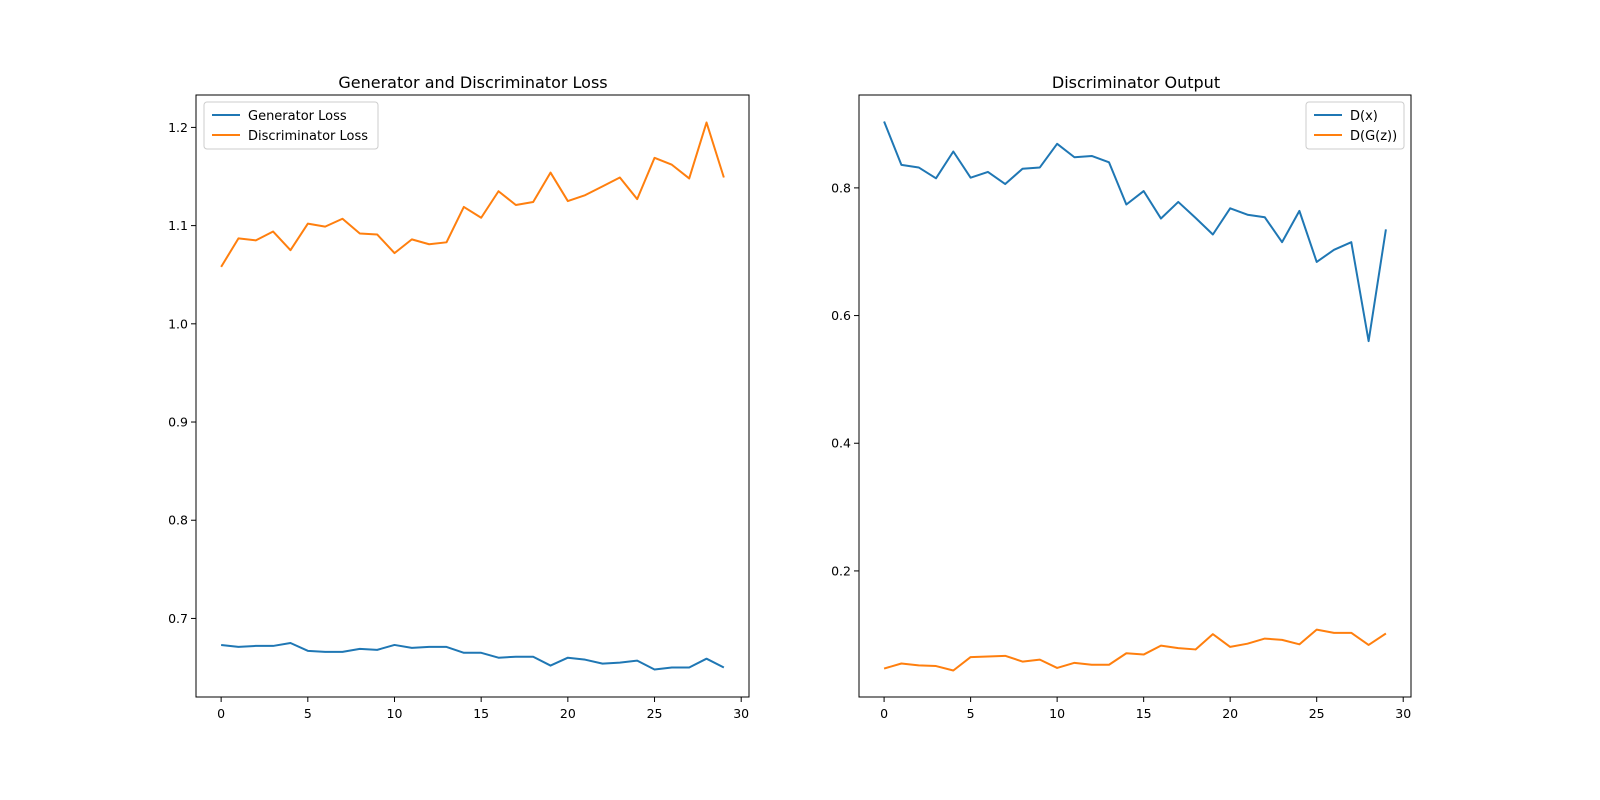  What do you see at coordinates (473, 656) in the screenshot?
I see `series-line-generator-loss` at bounding box center [473, 656].